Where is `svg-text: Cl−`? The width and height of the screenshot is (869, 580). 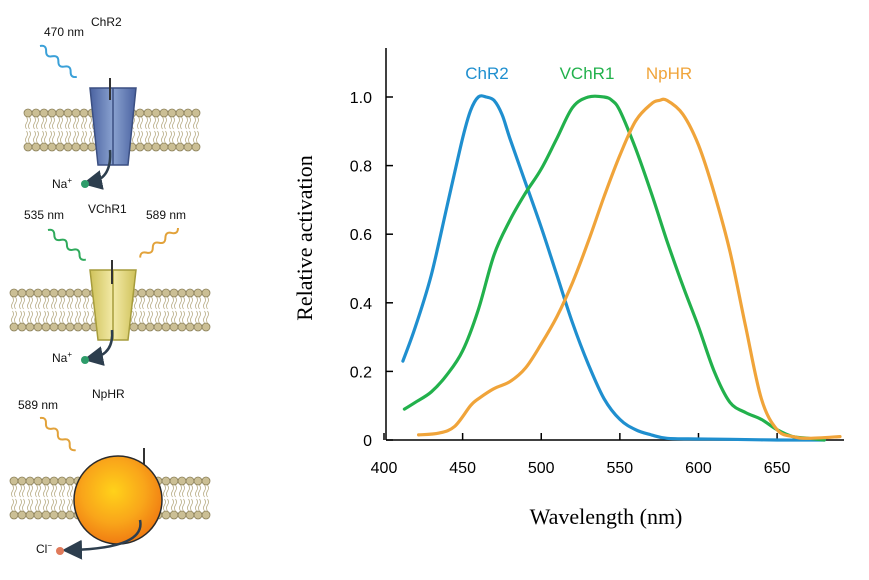
svg-text: Cl− is located at coordinates (44, 548).